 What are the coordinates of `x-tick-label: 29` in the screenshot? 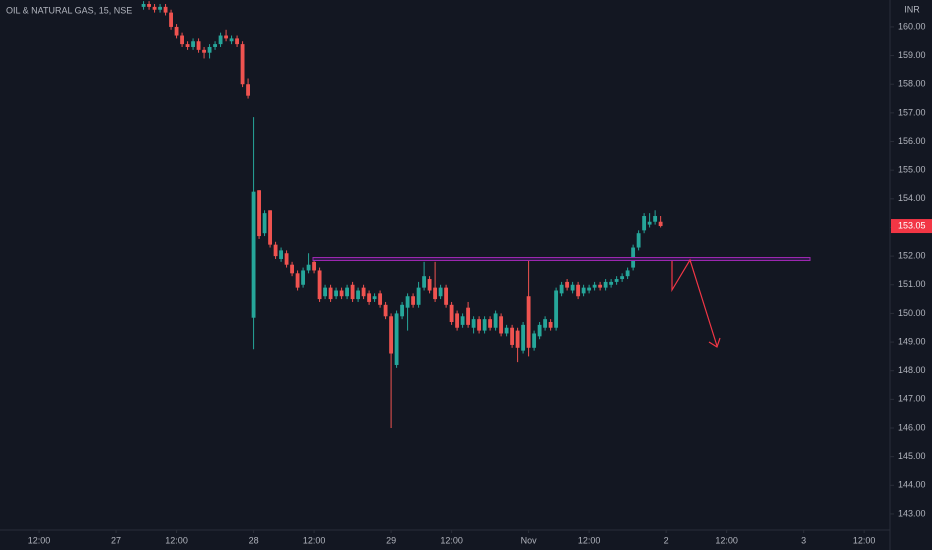 It's located at (391, 540).